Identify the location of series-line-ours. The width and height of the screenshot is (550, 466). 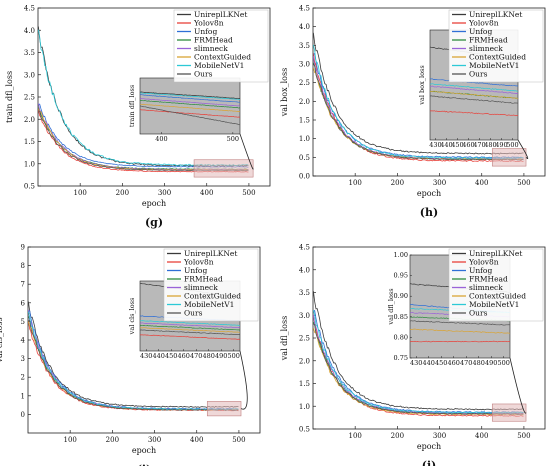
(418, 369).